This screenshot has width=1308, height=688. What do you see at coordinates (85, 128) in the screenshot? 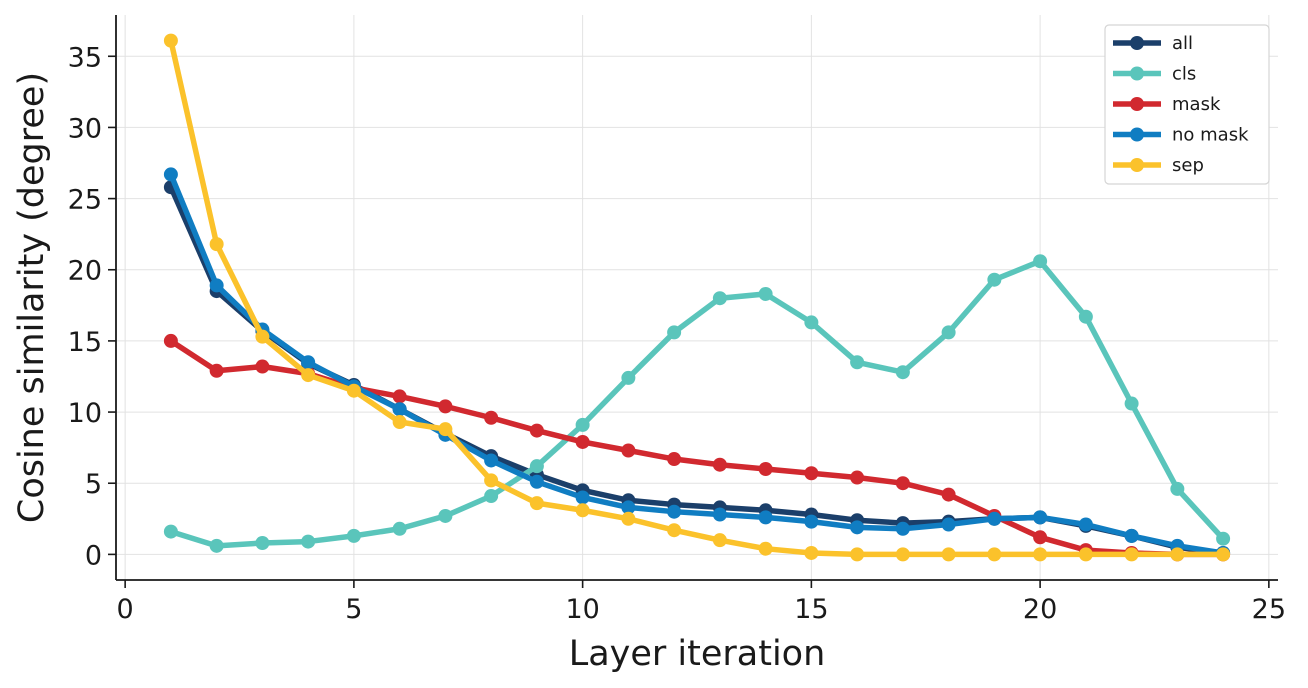
I see `y-tick-label: 30` at bounding box center [85, 128].